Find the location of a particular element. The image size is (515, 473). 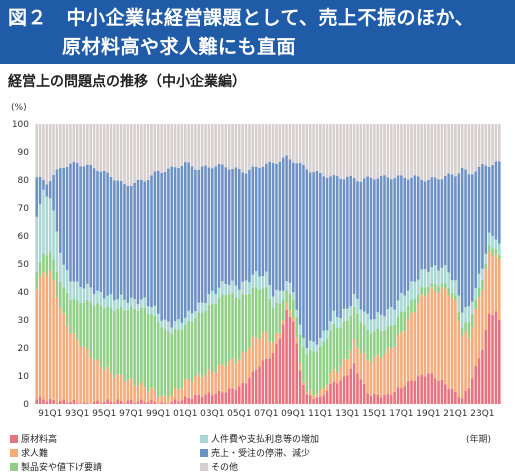

bar-price-cut-90Q4 is located at coordinates (47, 265).